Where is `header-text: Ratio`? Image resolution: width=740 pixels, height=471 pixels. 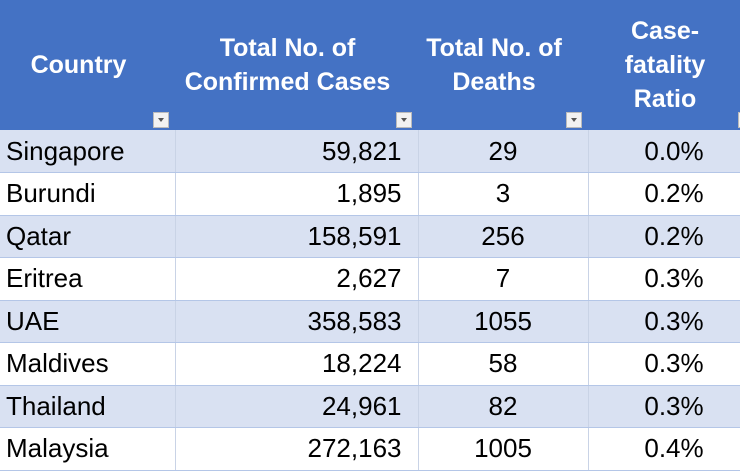 header-text: Ratio is located at coordinates (665, 99).